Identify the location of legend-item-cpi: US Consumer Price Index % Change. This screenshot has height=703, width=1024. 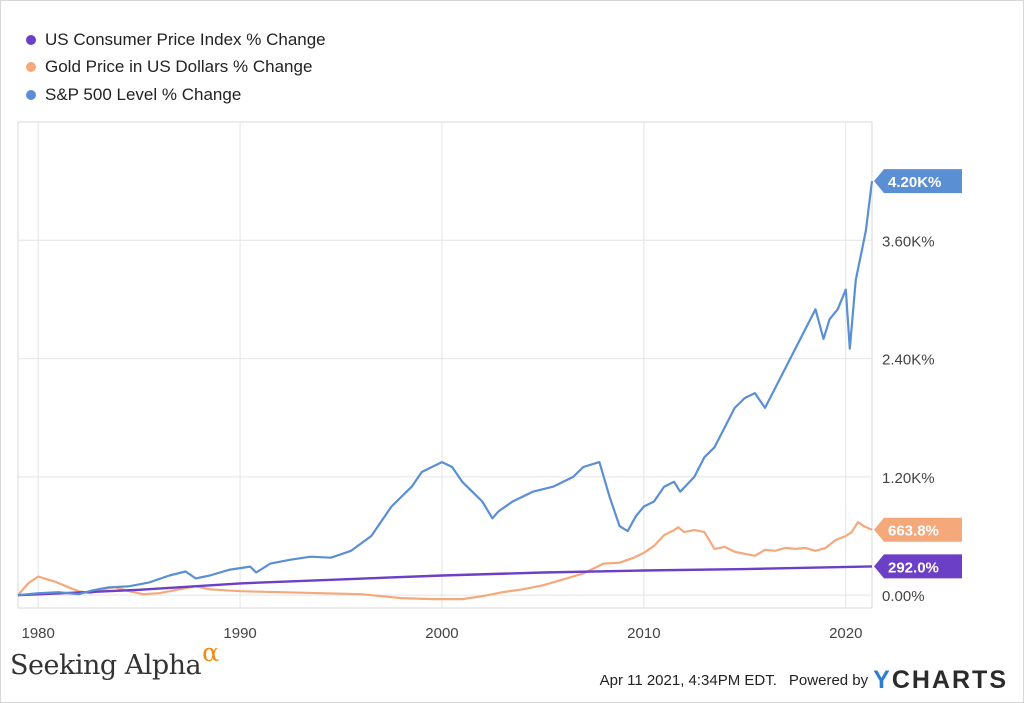
(176, 40).